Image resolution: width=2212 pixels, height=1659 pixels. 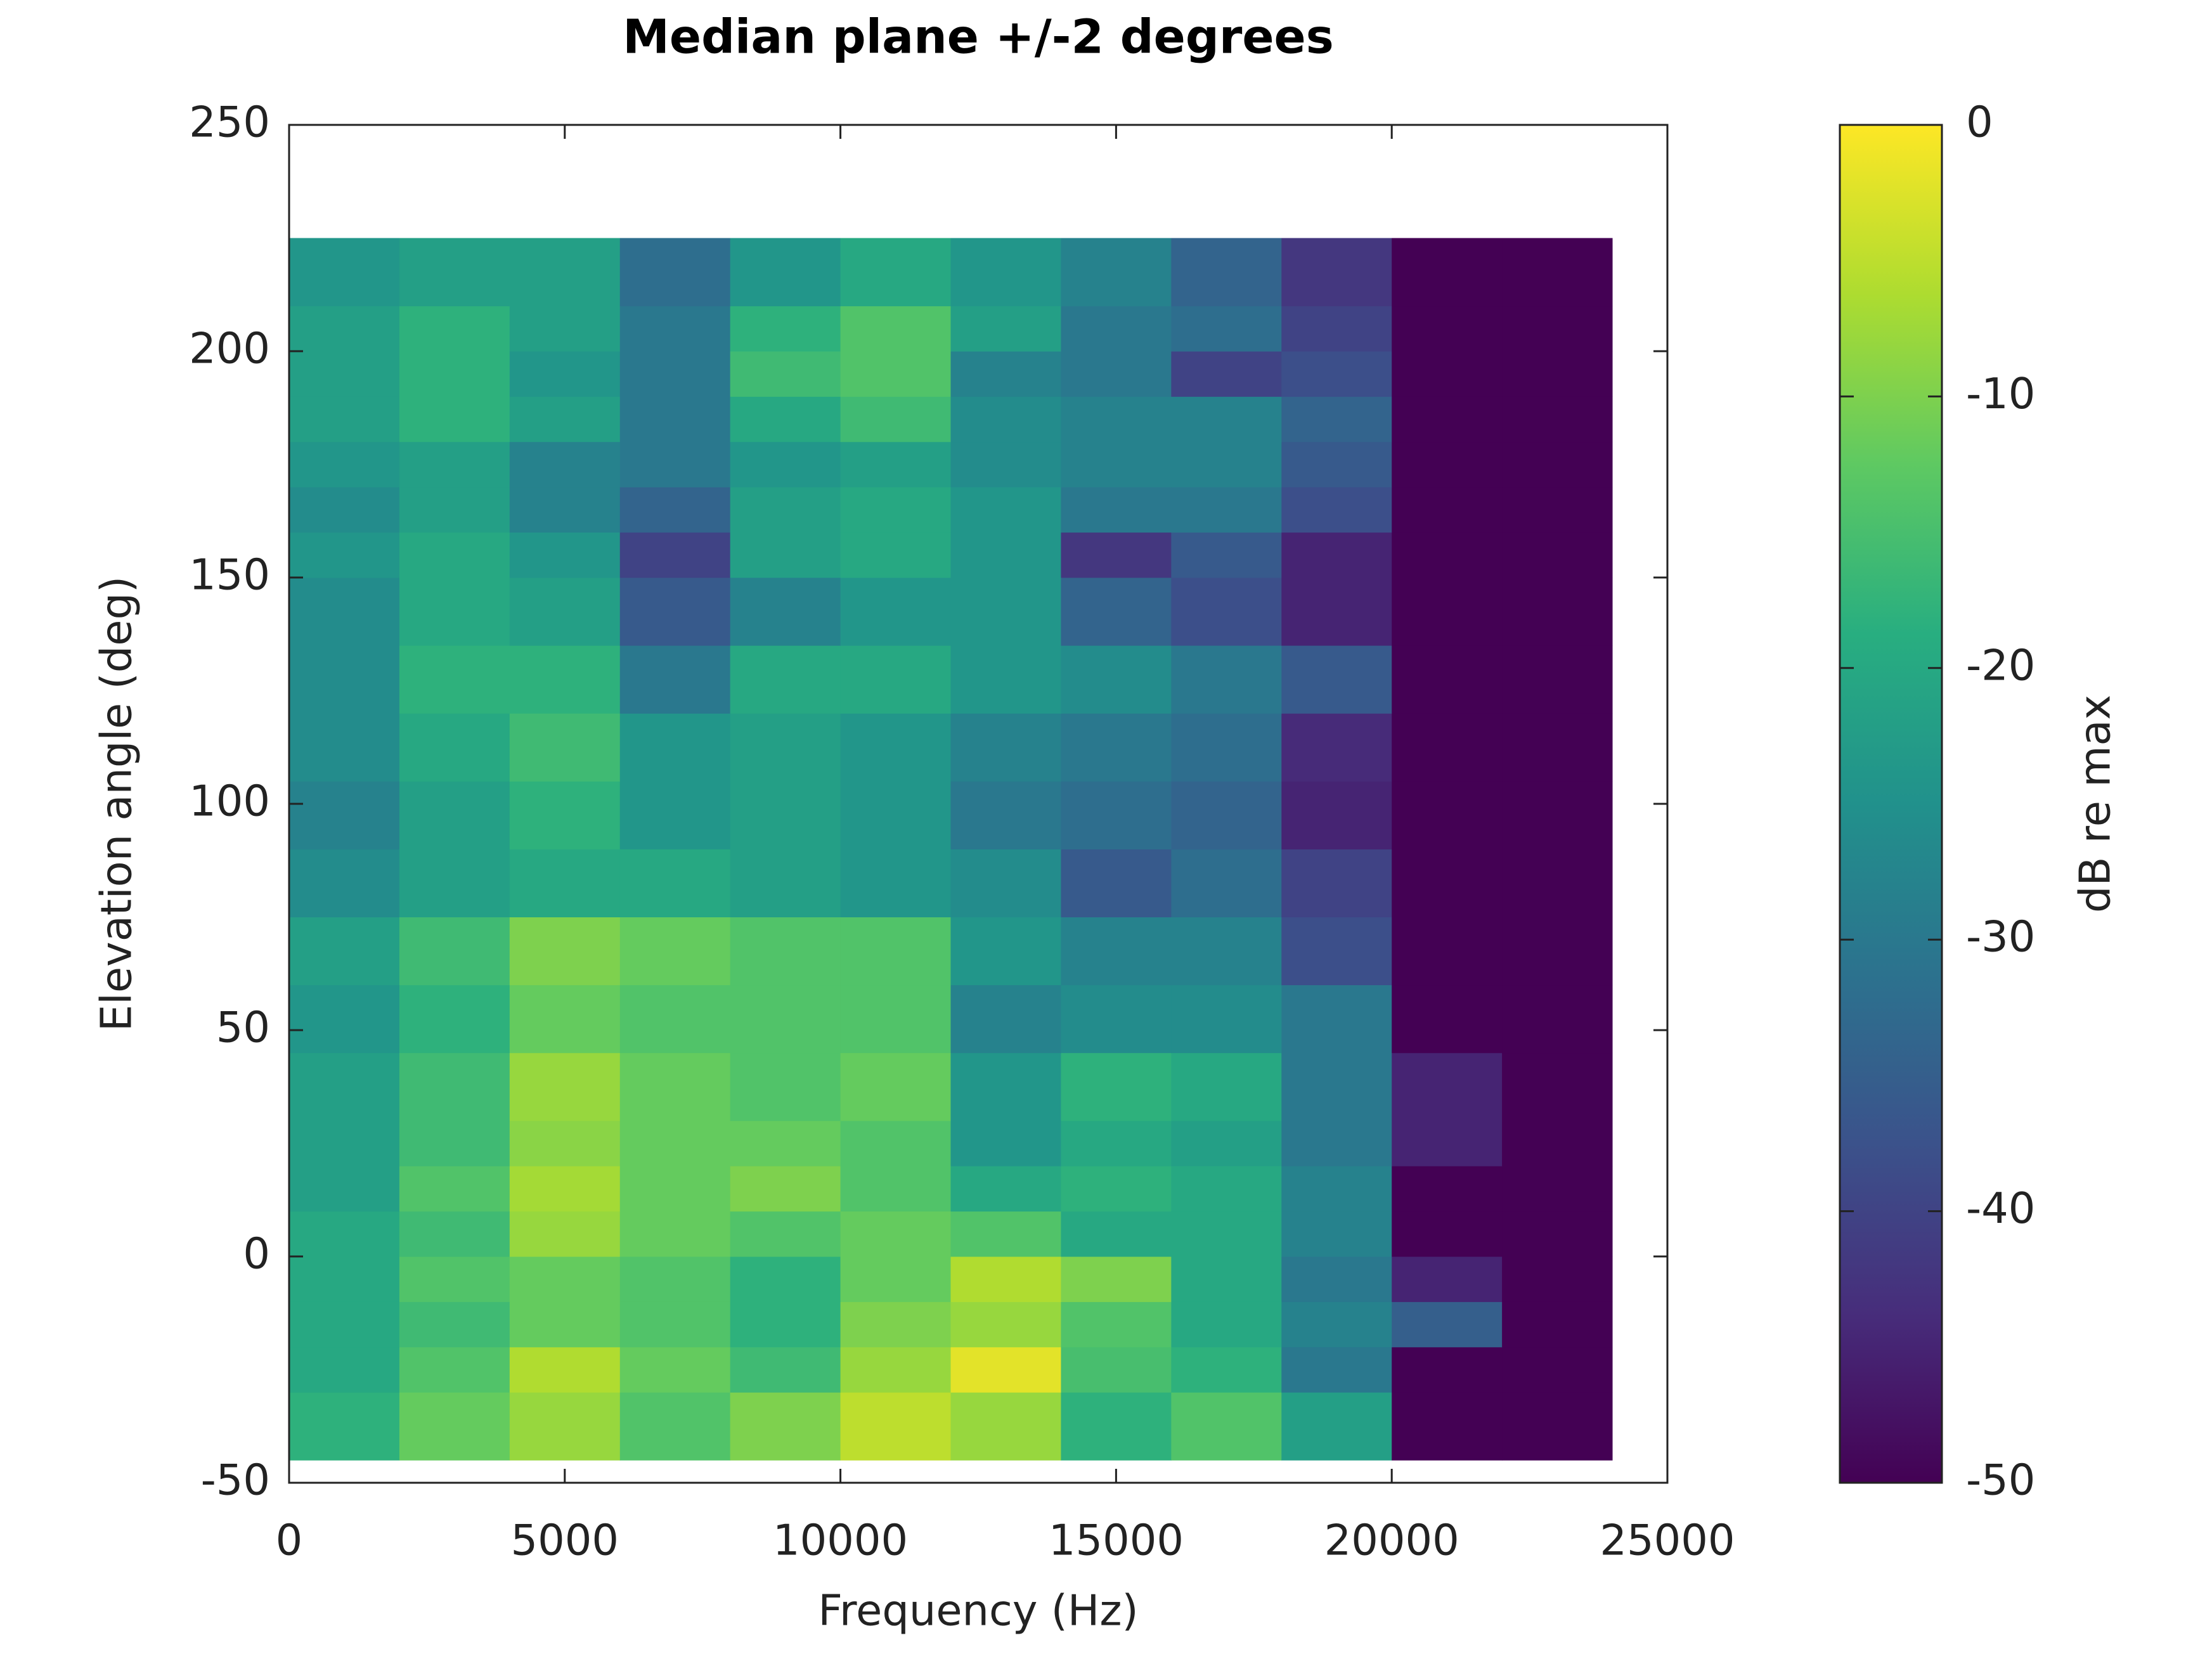 I want to click on colorbar-tick-label: 0, so click(x=1979, y=122).